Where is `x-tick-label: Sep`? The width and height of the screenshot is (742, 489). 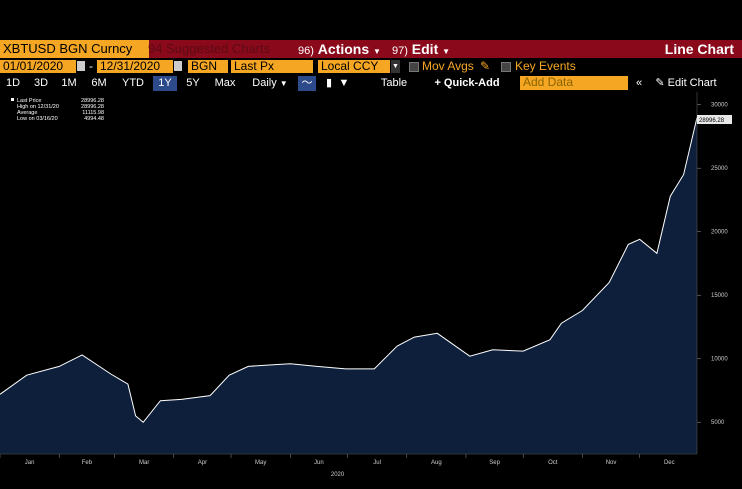
x-tick-label: Sep is located at coordinates (494, 463).